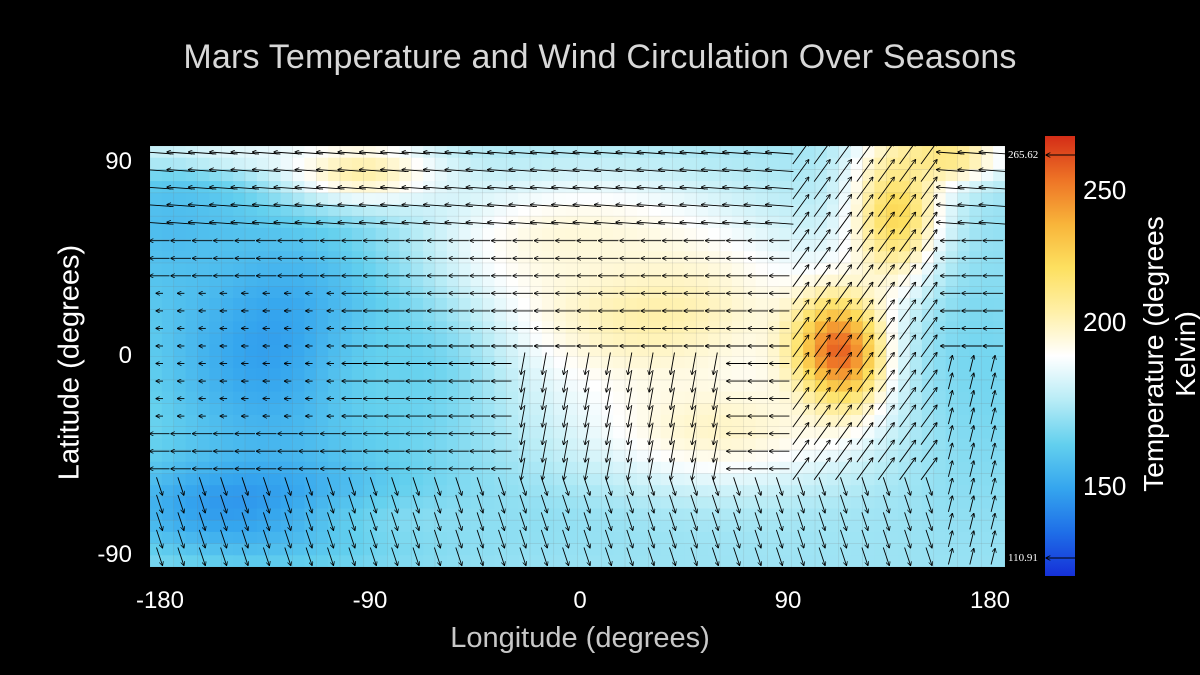 This screenshot has height=675, width=1200. Describe the element at coordinates (580, 600) in the screenshot. I see `x-tick-0: 0` at that location.